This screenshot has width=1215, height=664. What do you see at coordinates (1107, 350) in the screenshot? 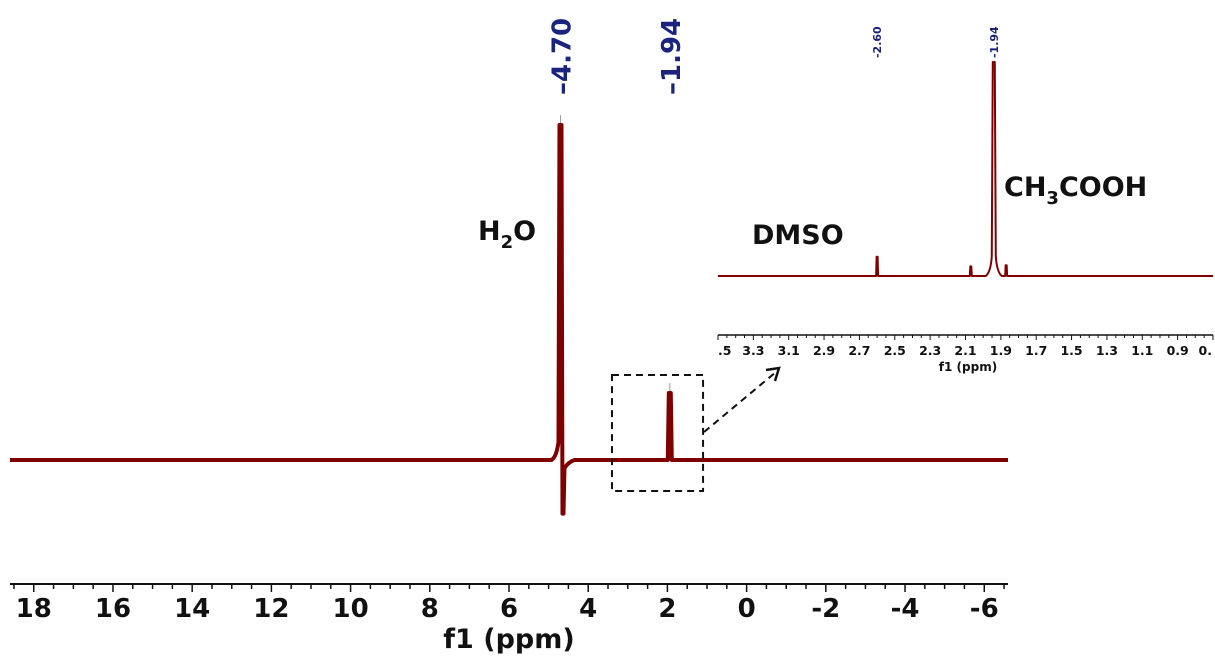
I see `inset-tick-label: 1.3` at bounding box center [1107, 350].